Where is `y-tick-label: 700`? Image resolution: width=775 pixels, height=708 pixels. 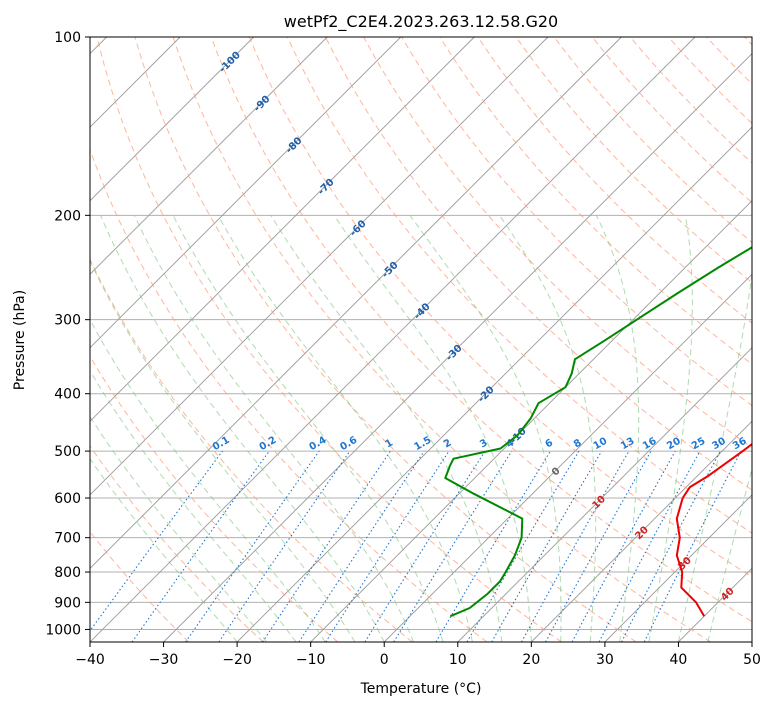
y-tick-label: 700 is located at coordinates (67, 539).